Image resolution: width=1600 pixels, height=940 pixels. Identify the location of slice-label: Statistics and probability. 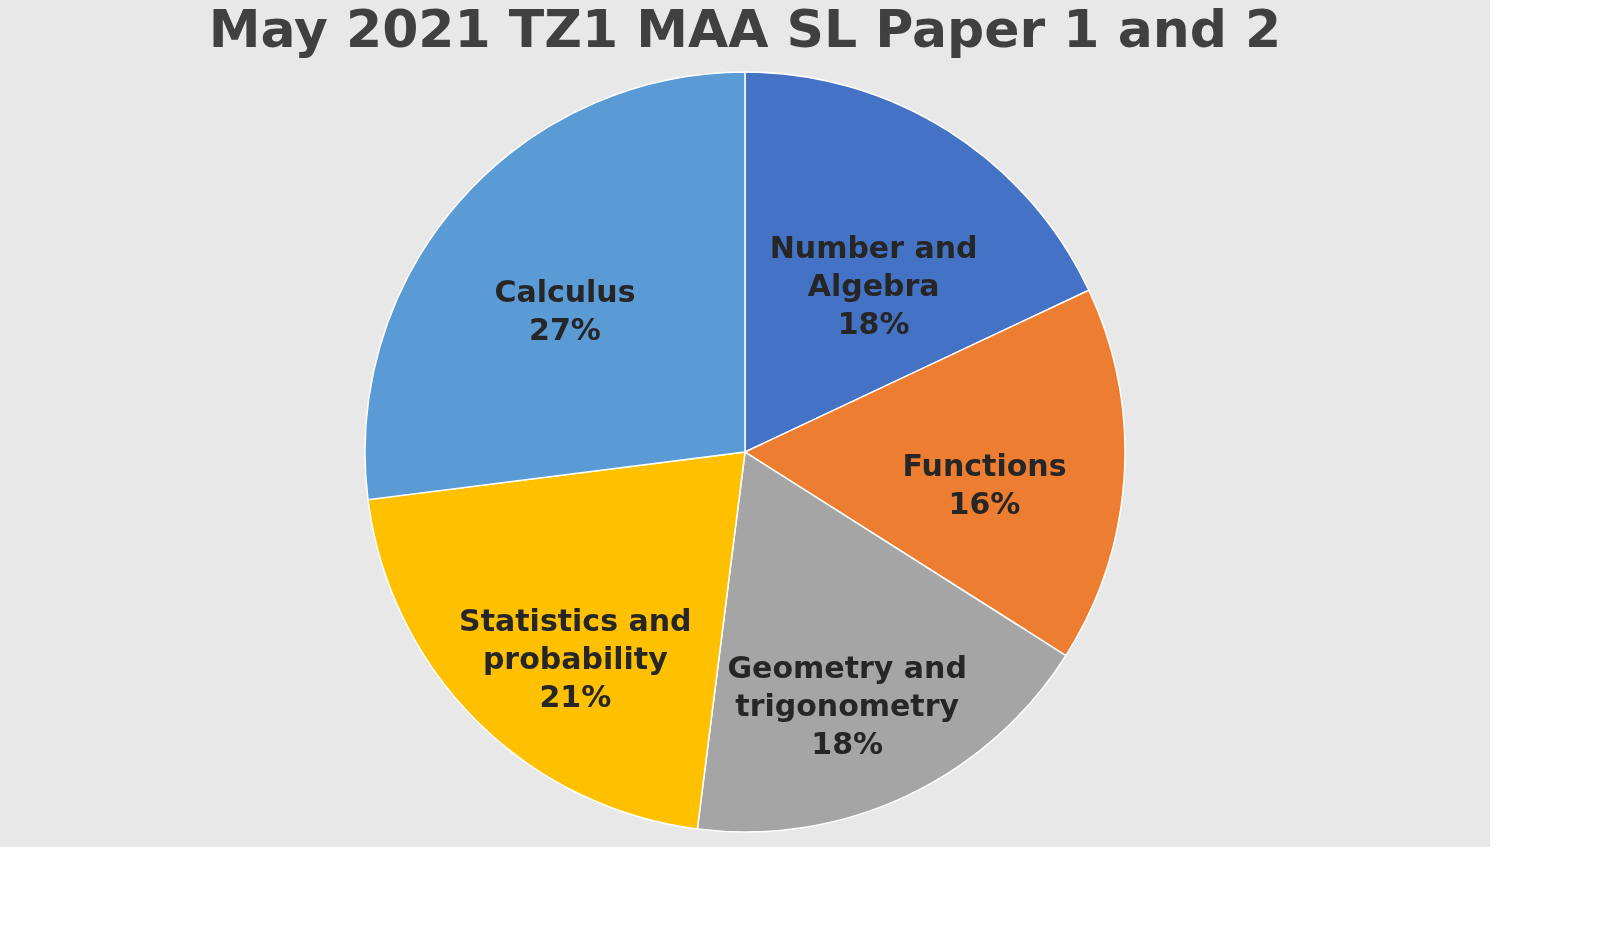
(575, 639).